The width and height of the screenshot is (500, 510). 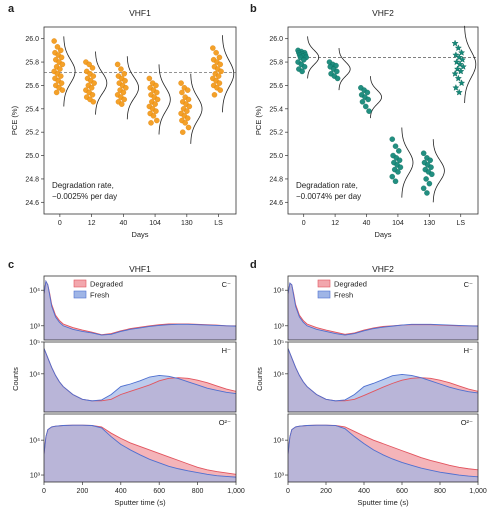 What do you see at coordinates (258, 120) in the screenshot?
I see `y-axis-label: PCE (%)` at bounding box center [258, 120].